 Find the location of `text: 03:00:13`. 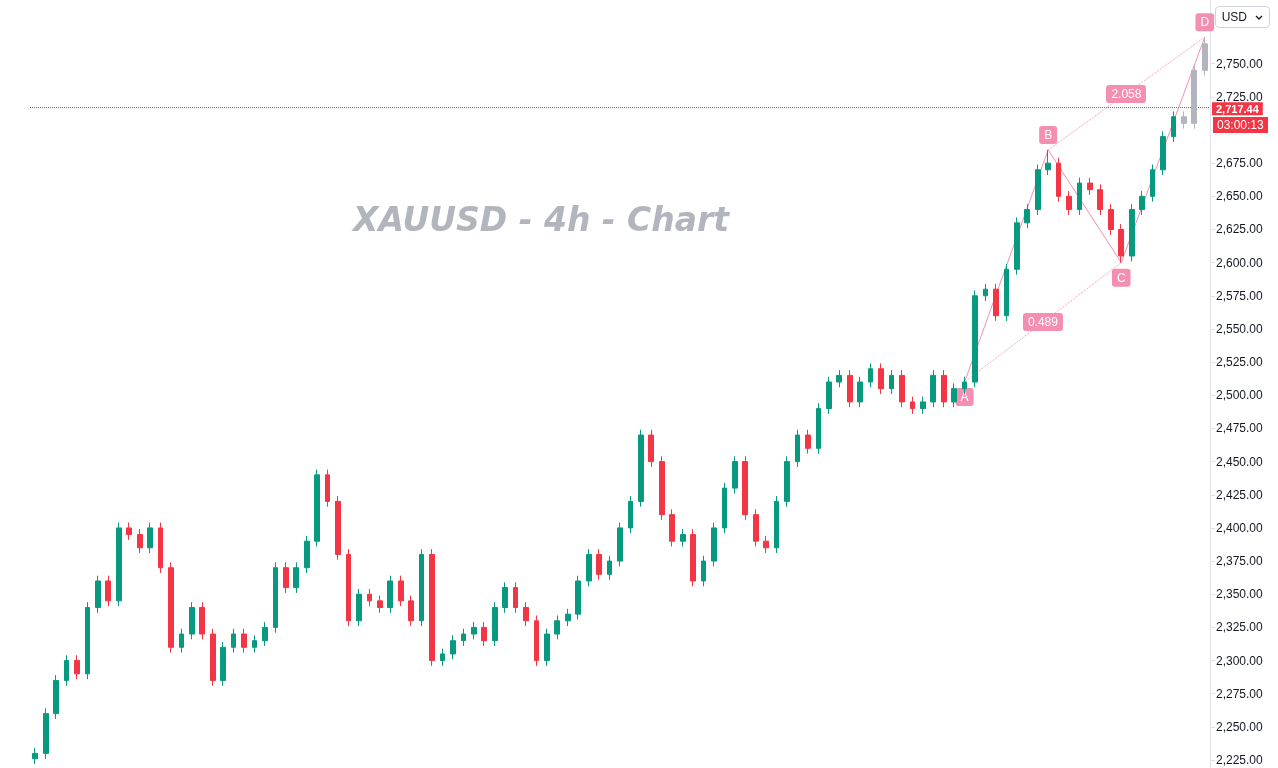

text: 03:00:13 is located at coordinates (1240, 124).